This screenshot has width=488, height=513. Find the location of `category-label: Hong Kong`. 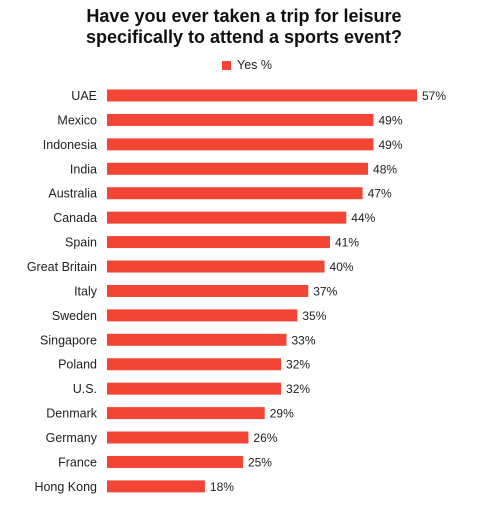

category-label: Hong Kong is located at coordinates (65, 487).